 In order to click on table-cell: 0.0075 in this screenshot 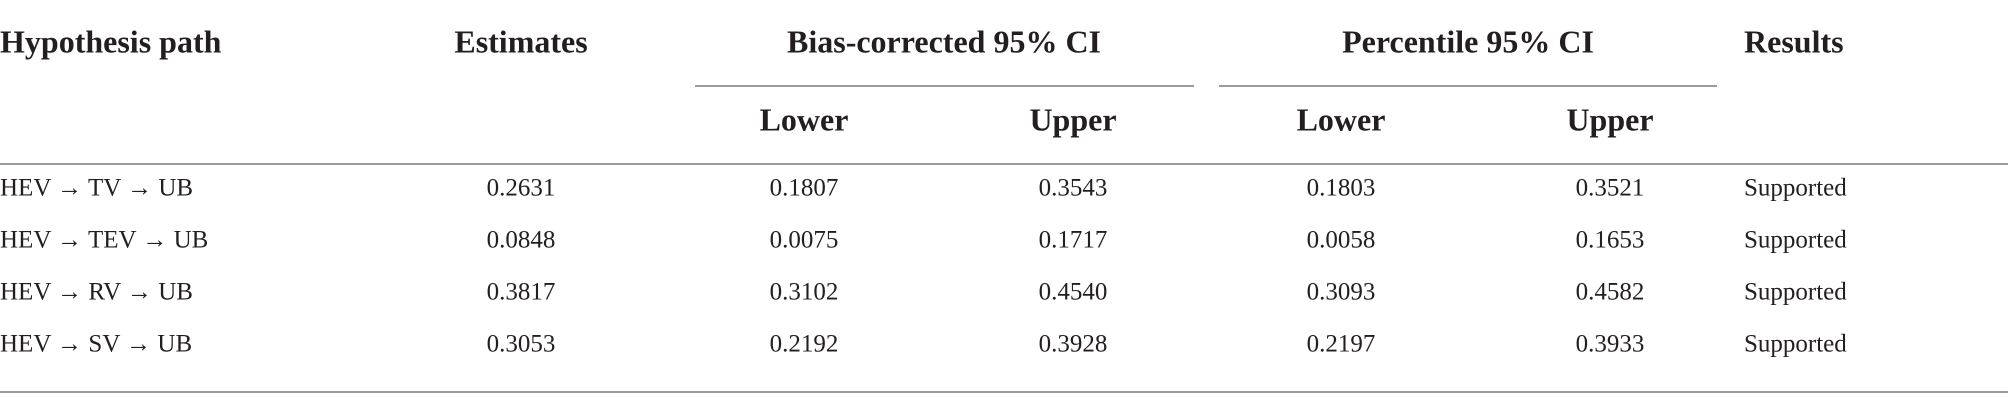, I will do `click(804, 240)`.